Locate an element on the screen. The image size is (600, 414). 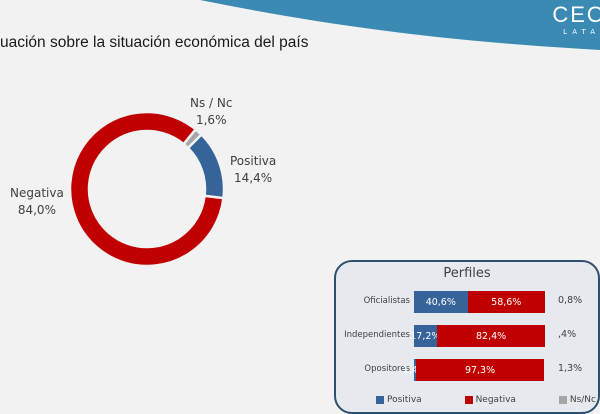
bar-segment-positiva: 17,2% is located at coordinates (425, 336).